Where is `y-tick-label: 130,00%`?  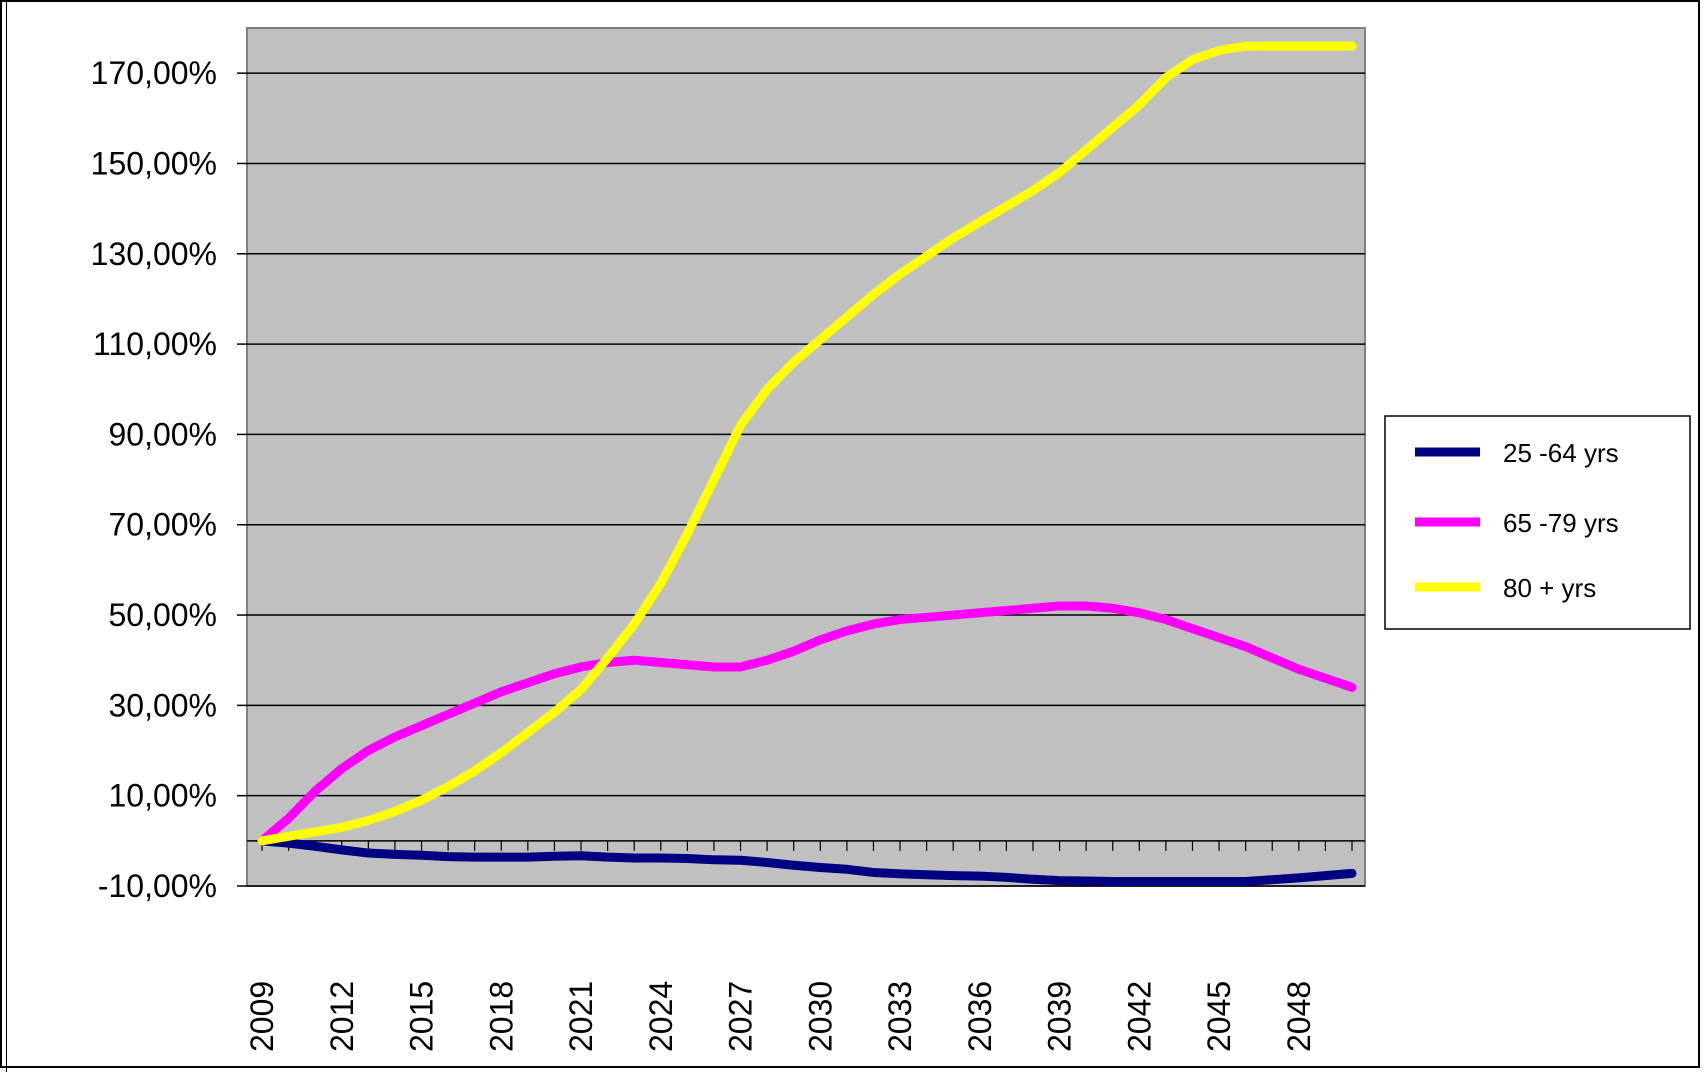
y-tick-label: 130,00% is located at coordinates (154, 254).